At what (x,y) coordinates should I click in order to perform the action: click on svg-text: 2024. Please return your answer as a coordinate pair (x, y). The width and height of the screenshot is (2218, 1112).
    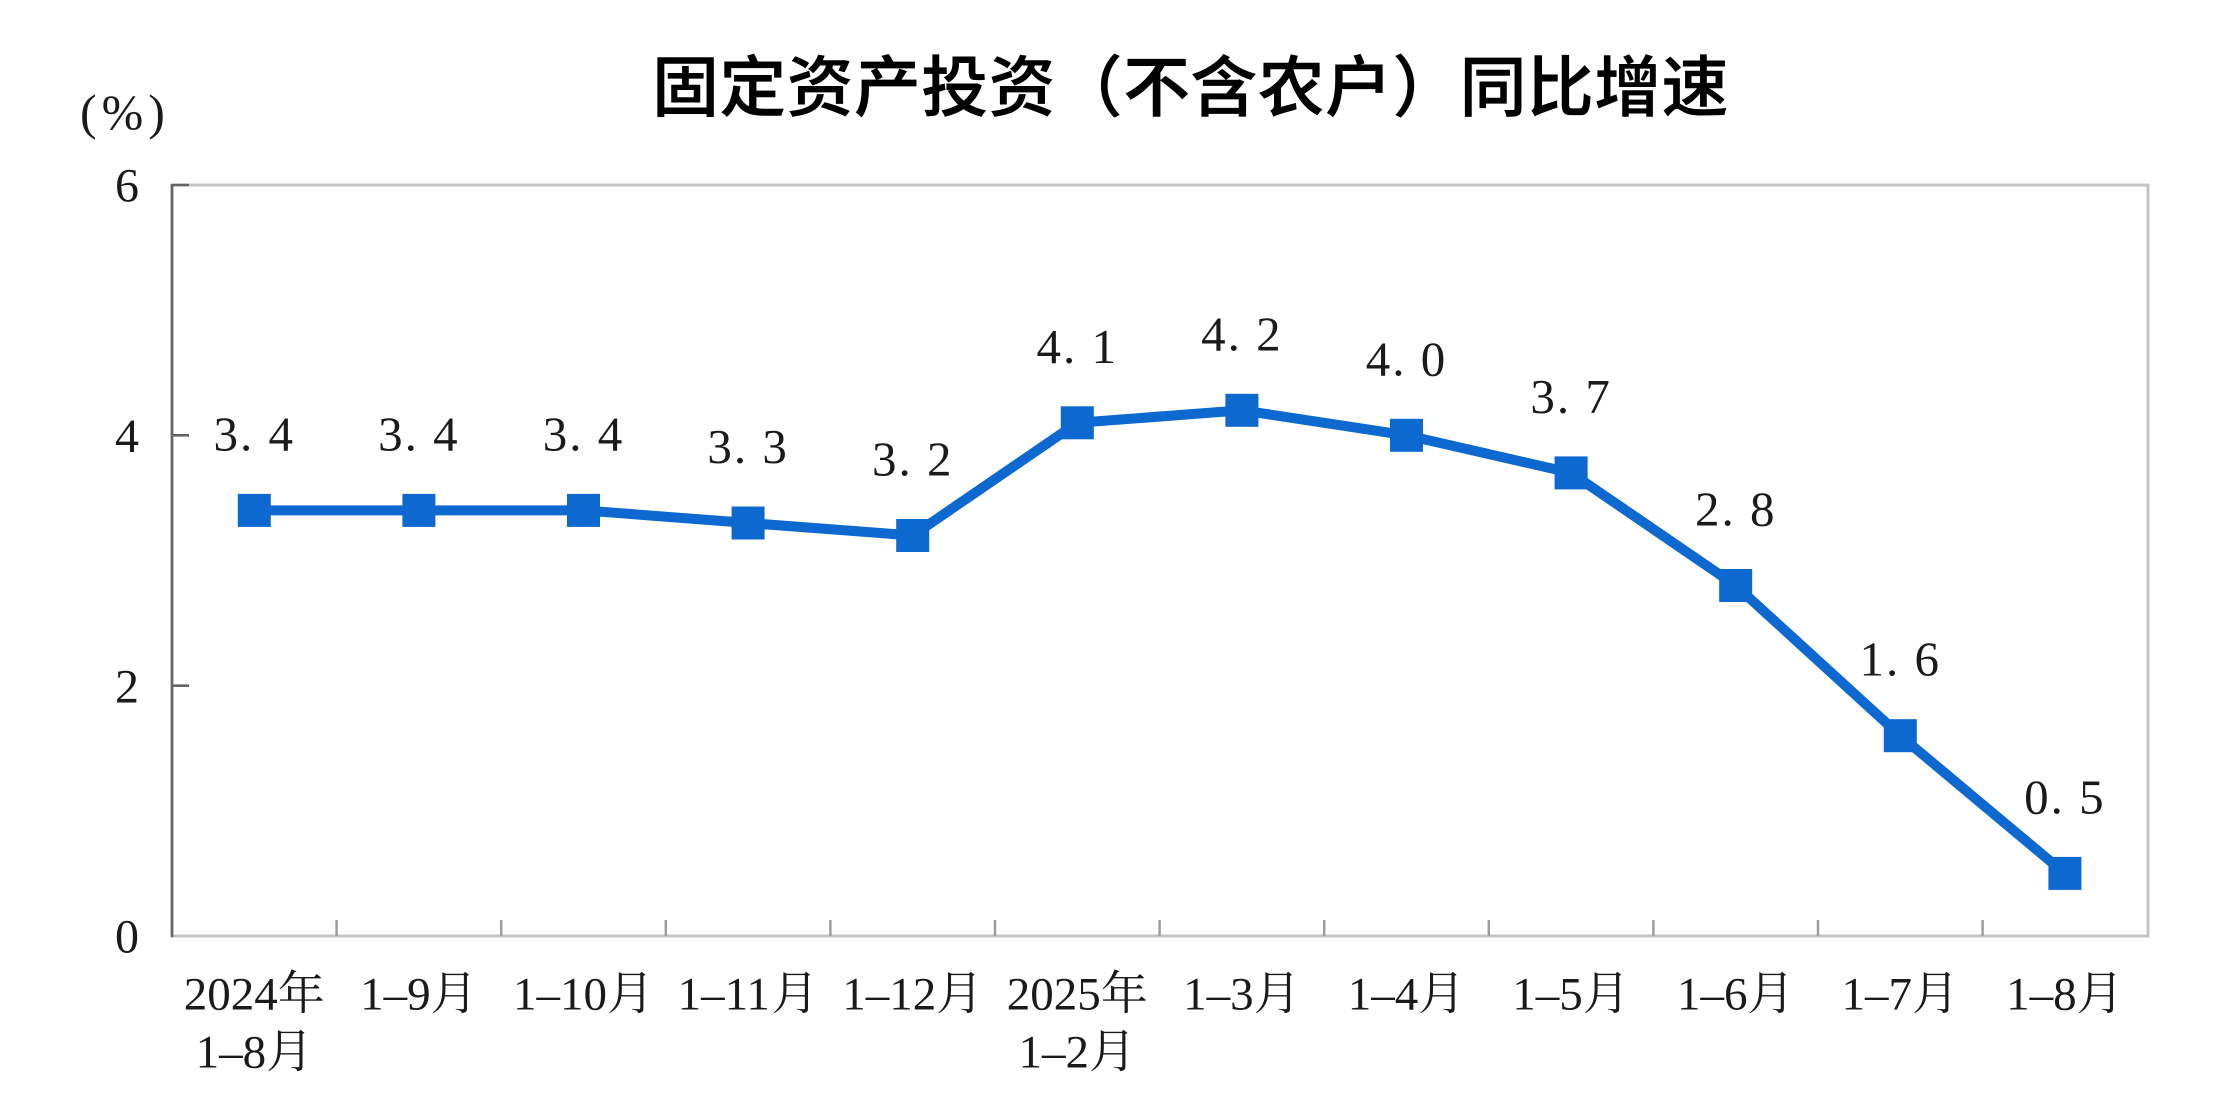
    Looking at the image, I should click on (231, 995).